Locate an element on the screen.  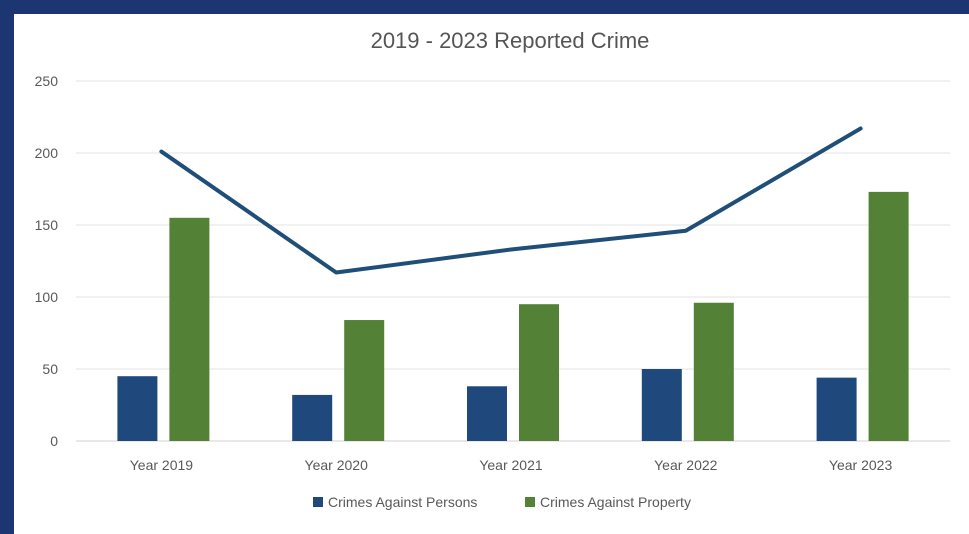
y-tick-label: 0 is located at coordinates (54, 441).